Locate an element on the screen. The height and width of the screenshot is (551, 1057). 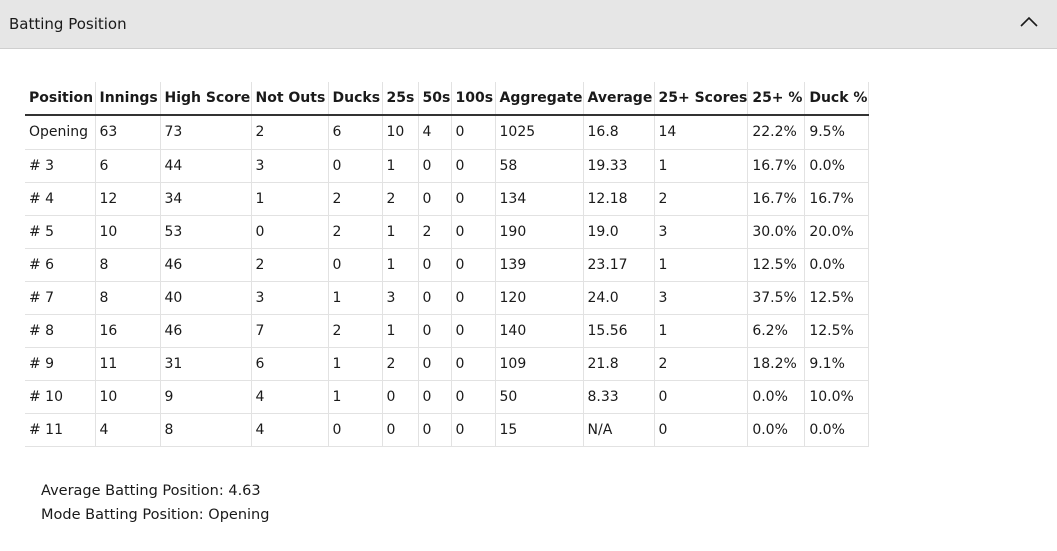
table-cell: 0.0% is located at coordinates (776, 397).